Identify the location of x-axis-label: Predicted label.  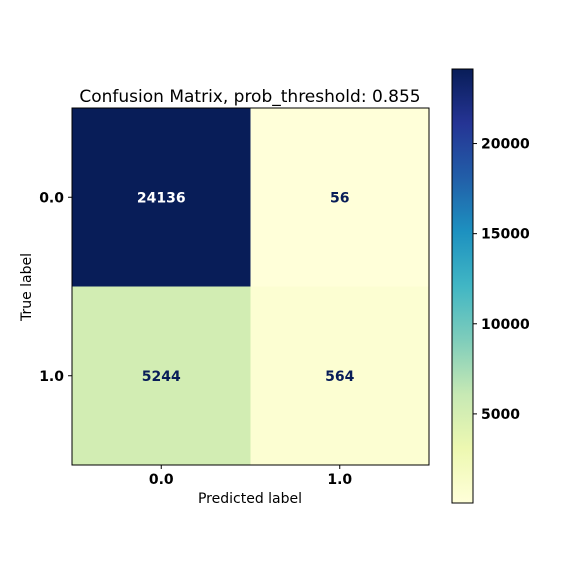
(250, 499).